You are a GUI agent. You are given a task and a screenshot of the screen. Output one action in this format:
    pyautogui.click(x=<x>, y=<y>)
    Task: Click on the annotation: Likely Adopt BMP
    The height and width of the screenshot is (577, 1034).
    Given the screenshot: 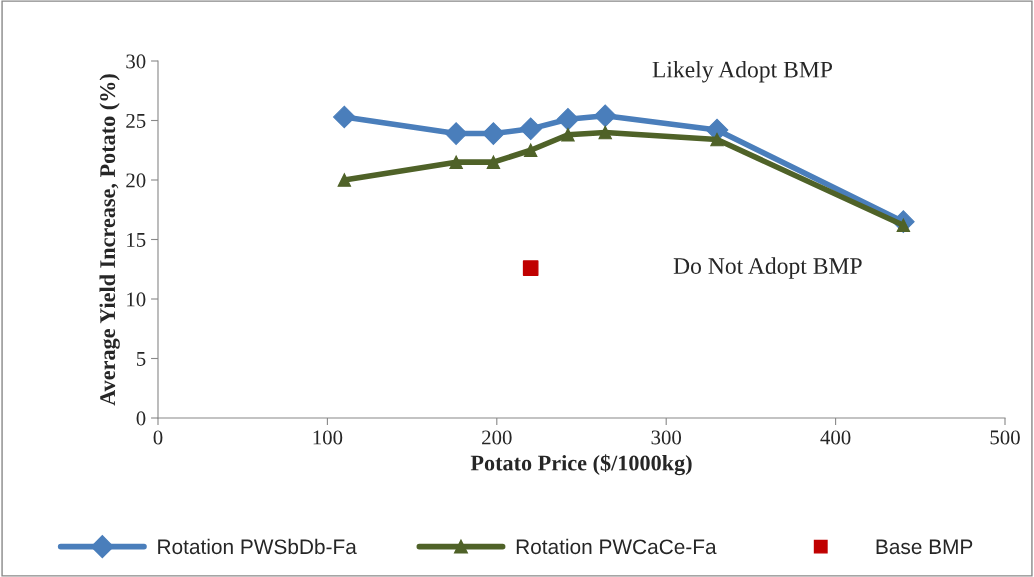 What is the action you would take?
    pyautogui.click(x=742, y=71)
    